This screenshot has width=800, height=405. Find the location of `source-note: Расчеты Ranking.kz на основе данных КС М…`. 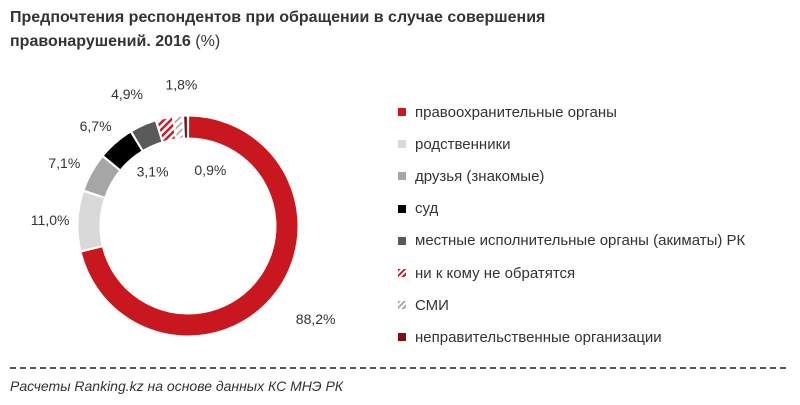

source-note: Расчеты Ranking.kz на основе данных КС М… is located at coordinates (177, 386).